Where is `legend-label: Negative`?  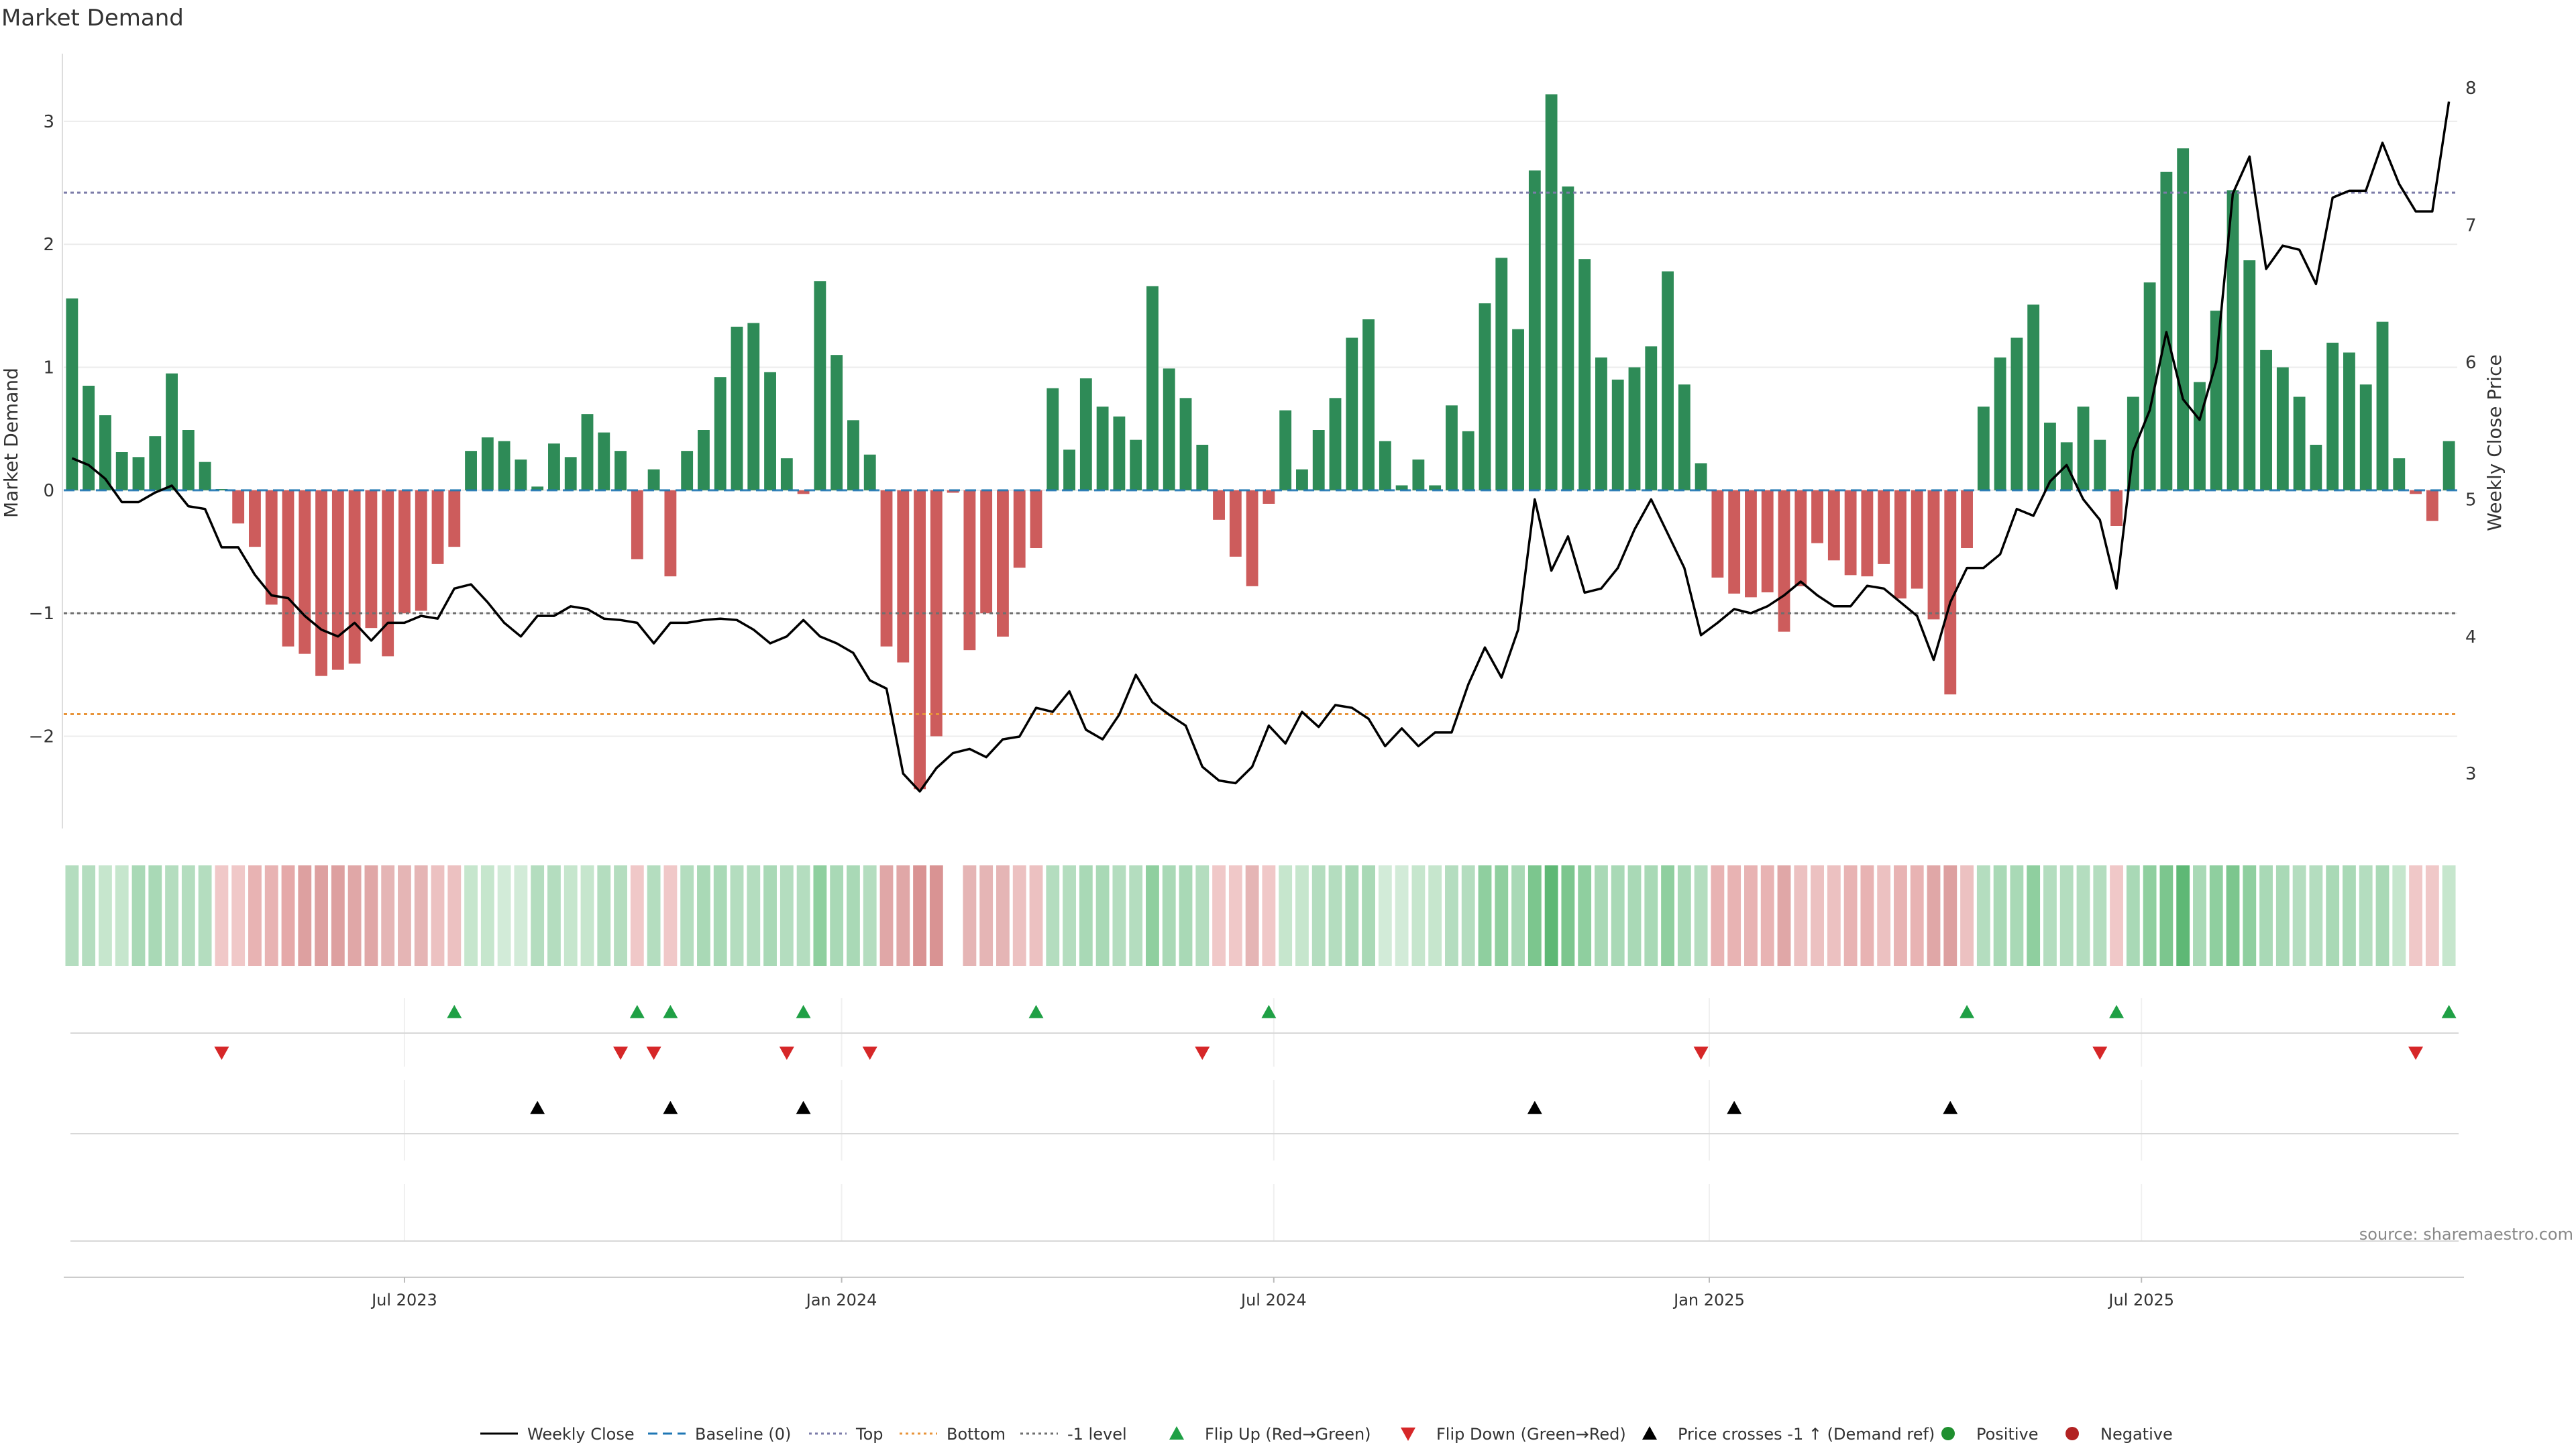 legend-label: Negative is located at coordinates (2136, 1434).